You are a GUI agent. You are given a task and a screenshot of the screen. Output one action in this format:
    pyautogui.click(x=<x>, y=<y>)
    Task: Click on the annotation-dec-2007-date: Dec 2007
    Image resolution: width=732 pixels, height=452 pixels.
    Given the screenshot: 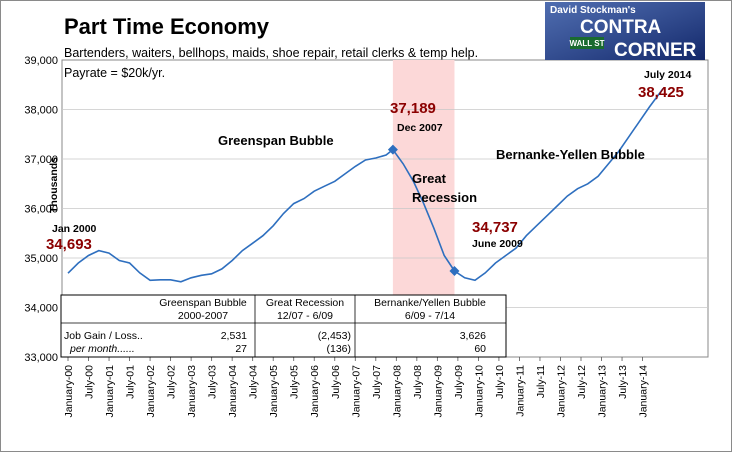 What is the action you would take?
    pyautogui.click(x=420, y=128)
    